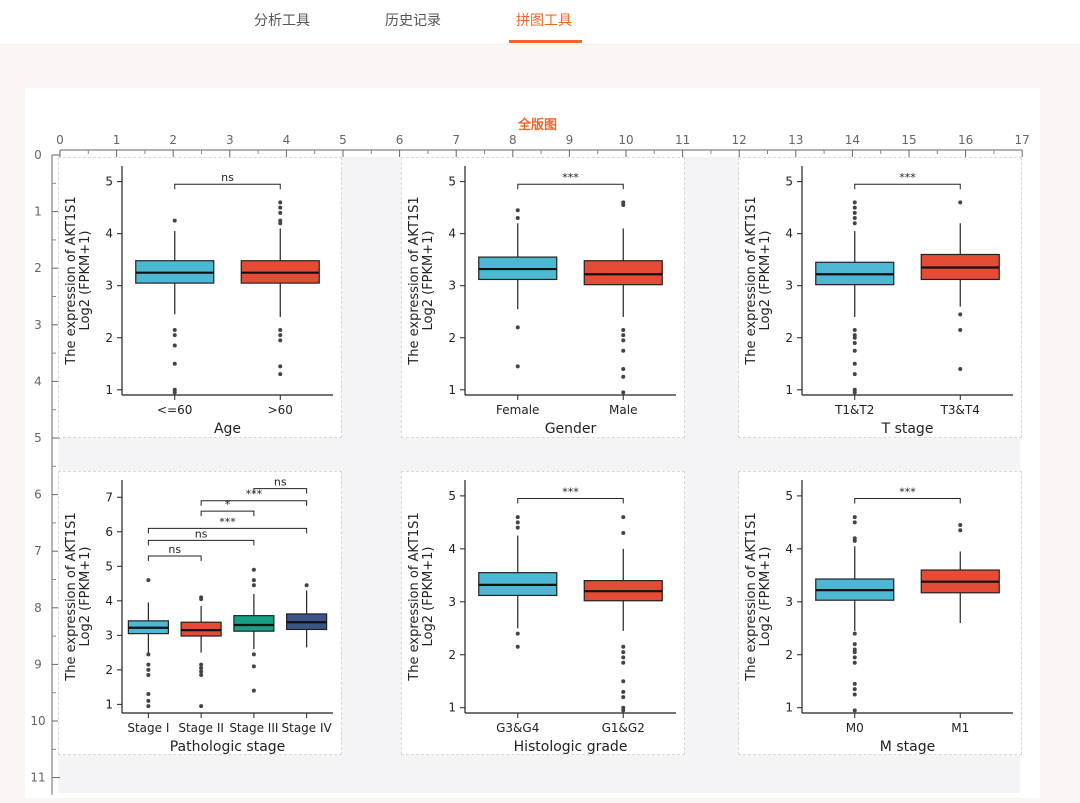 This screenshot has width=1080, height=803. I want to click on box-Stage III, so click(254, 623).